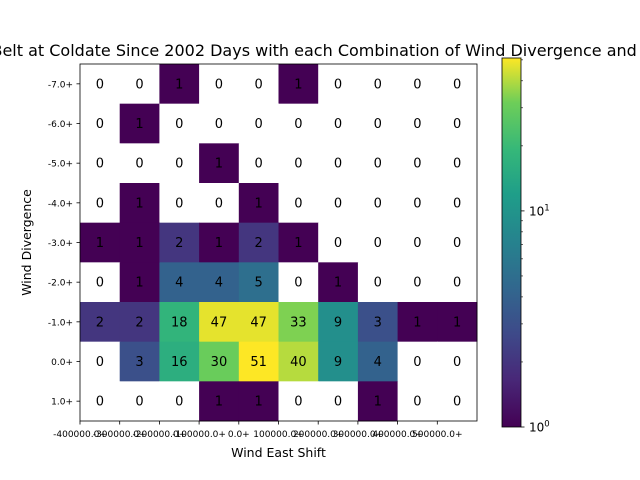 The height and width of the screenshot is (480, 640). Describe the element at coordinates (219, 362) in the screenshot. I see `cell-value-label: 30` at that location.